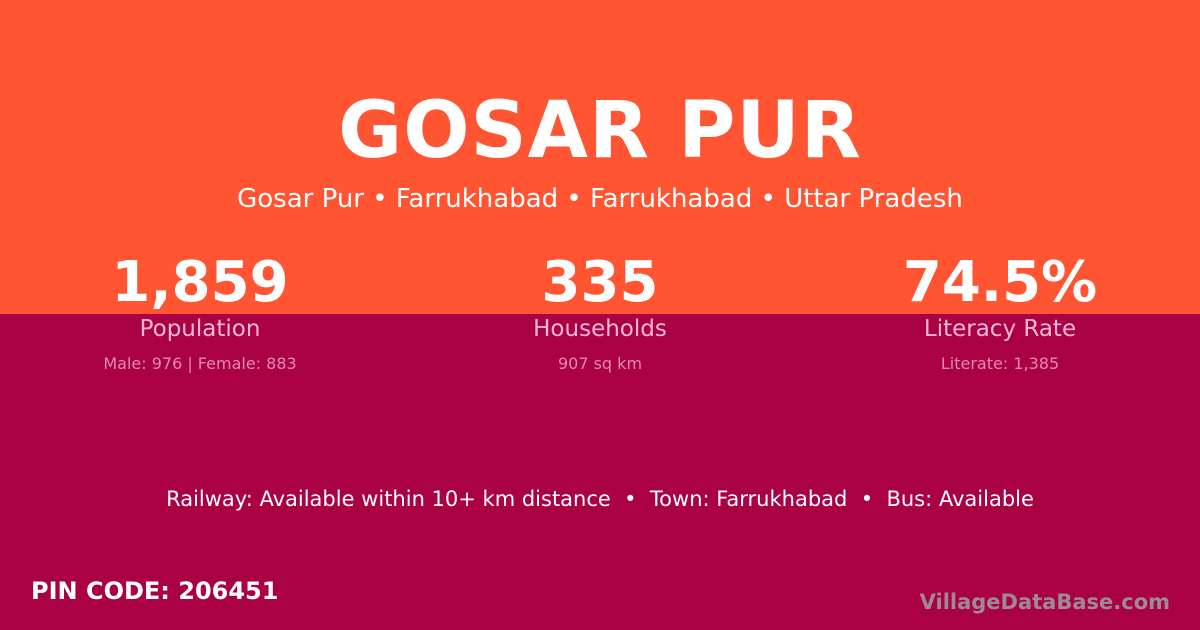  What do you see at coordinates (600, 282) in the screenshot?
I see `stat-value: 335` at bounding box center [600, 282].